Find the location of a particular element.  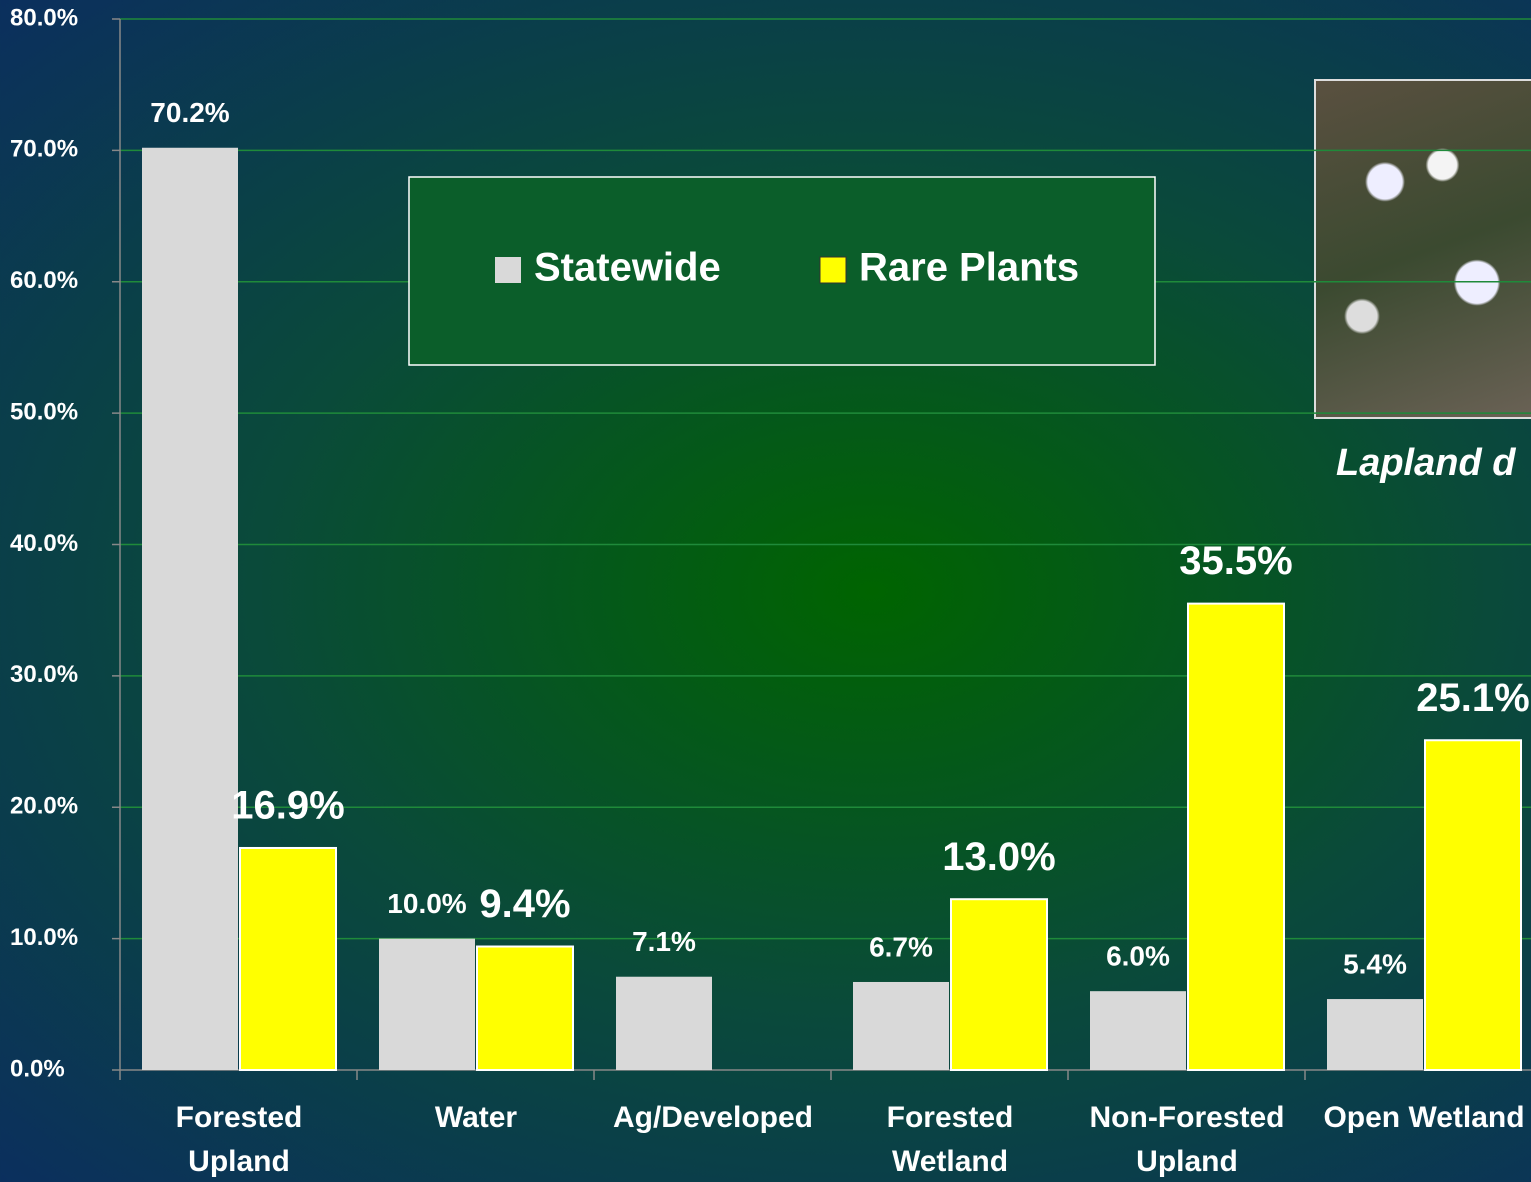

y-tick-label: 10.0% is located at coordinates (44, 937).